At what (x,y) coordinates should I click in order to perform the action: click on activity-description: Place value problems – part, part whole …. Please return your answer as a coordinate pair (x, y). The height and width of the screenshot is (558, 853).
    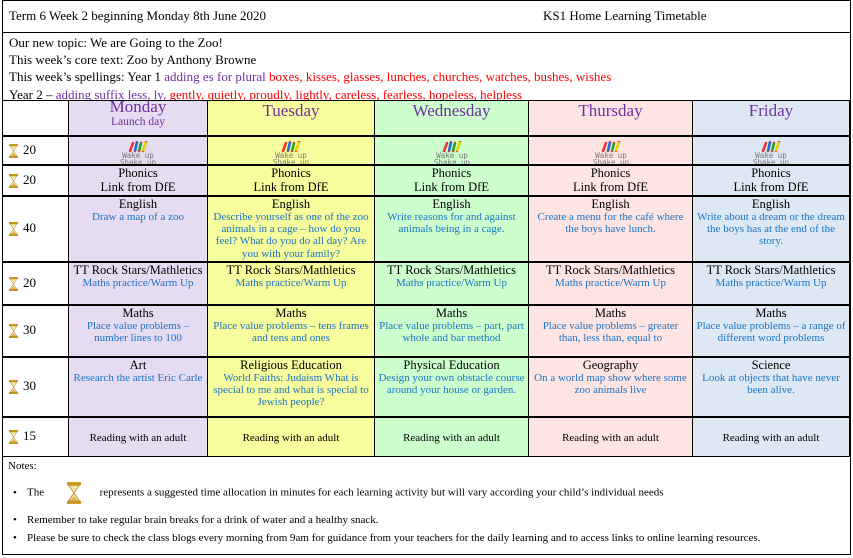
    Looking at the image, I should click on (451, 332).